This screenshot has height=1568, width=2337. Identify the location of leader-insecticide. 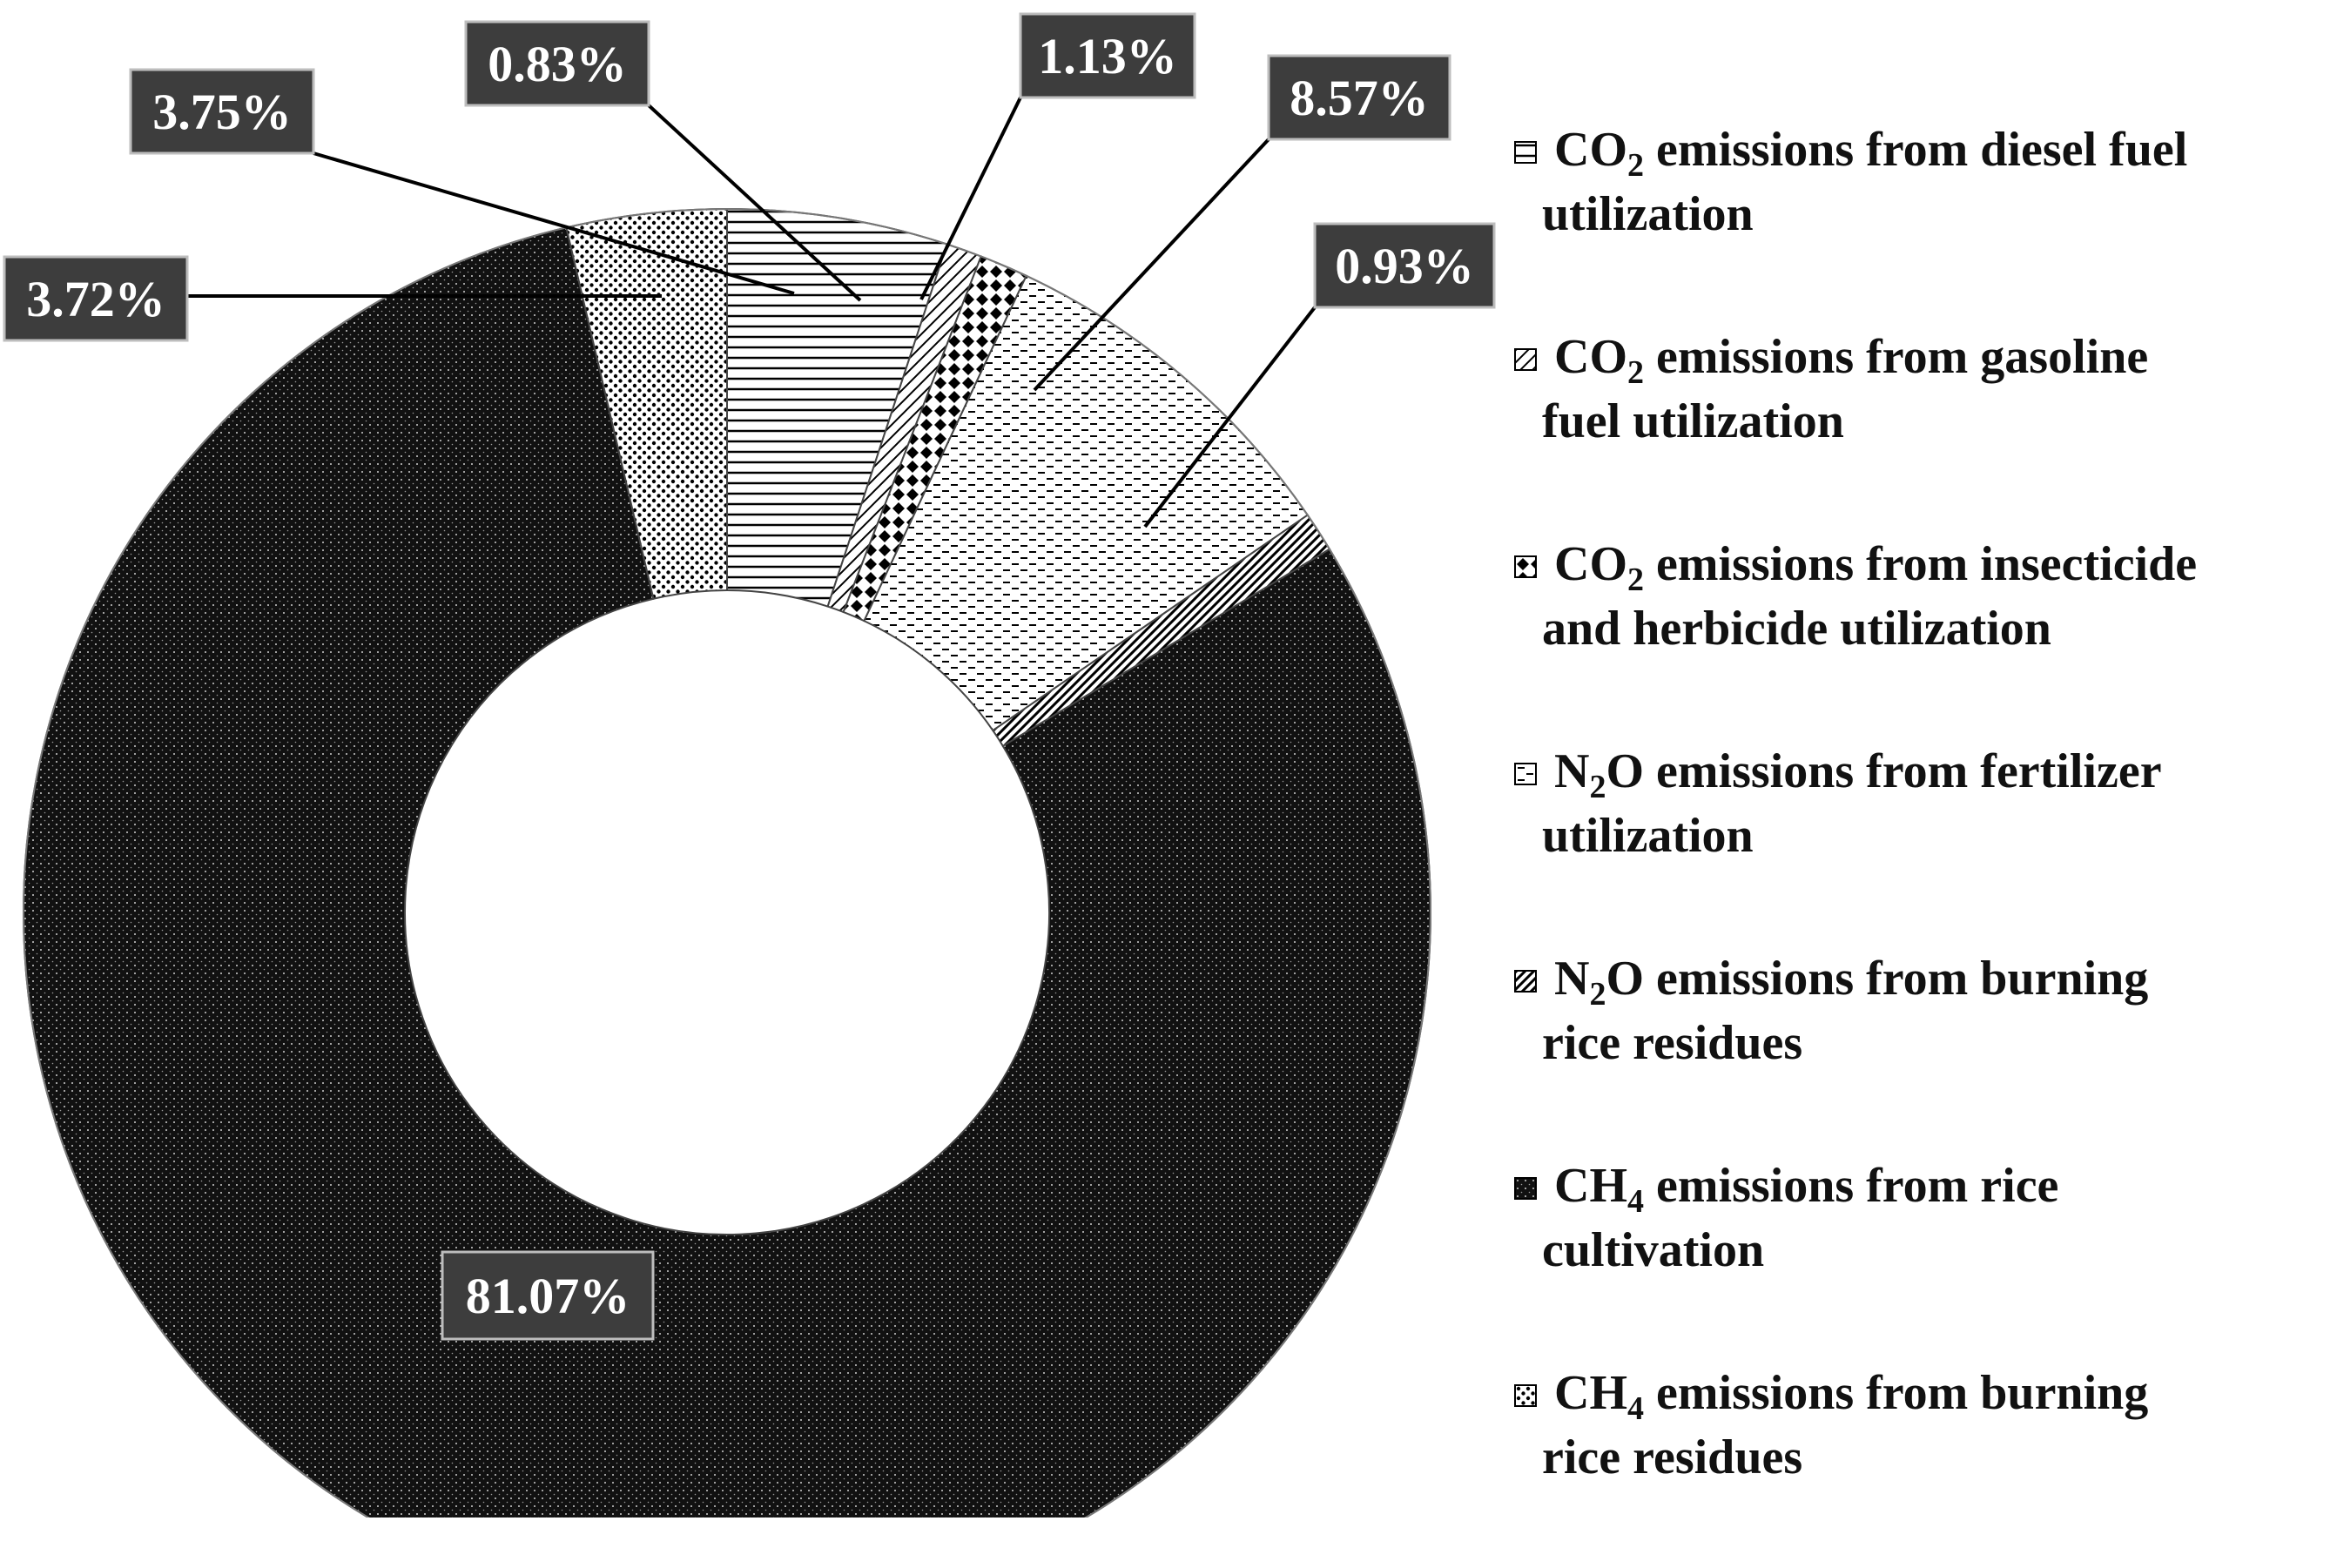
(970, 198).